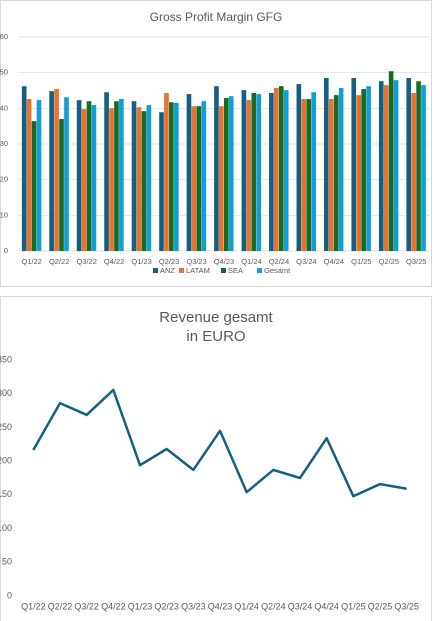  What do you see at coordinates (215, 336) in the screenshot?
I see `chart-title: in EURO` at bounding box center [215, 336].